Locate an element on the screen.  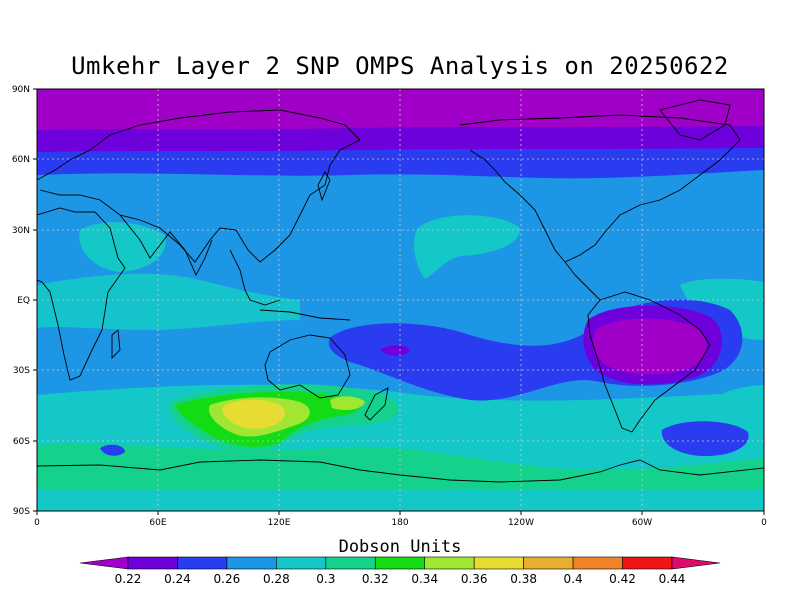
colorbar-under-triangle is located at coordinates (104, 563).